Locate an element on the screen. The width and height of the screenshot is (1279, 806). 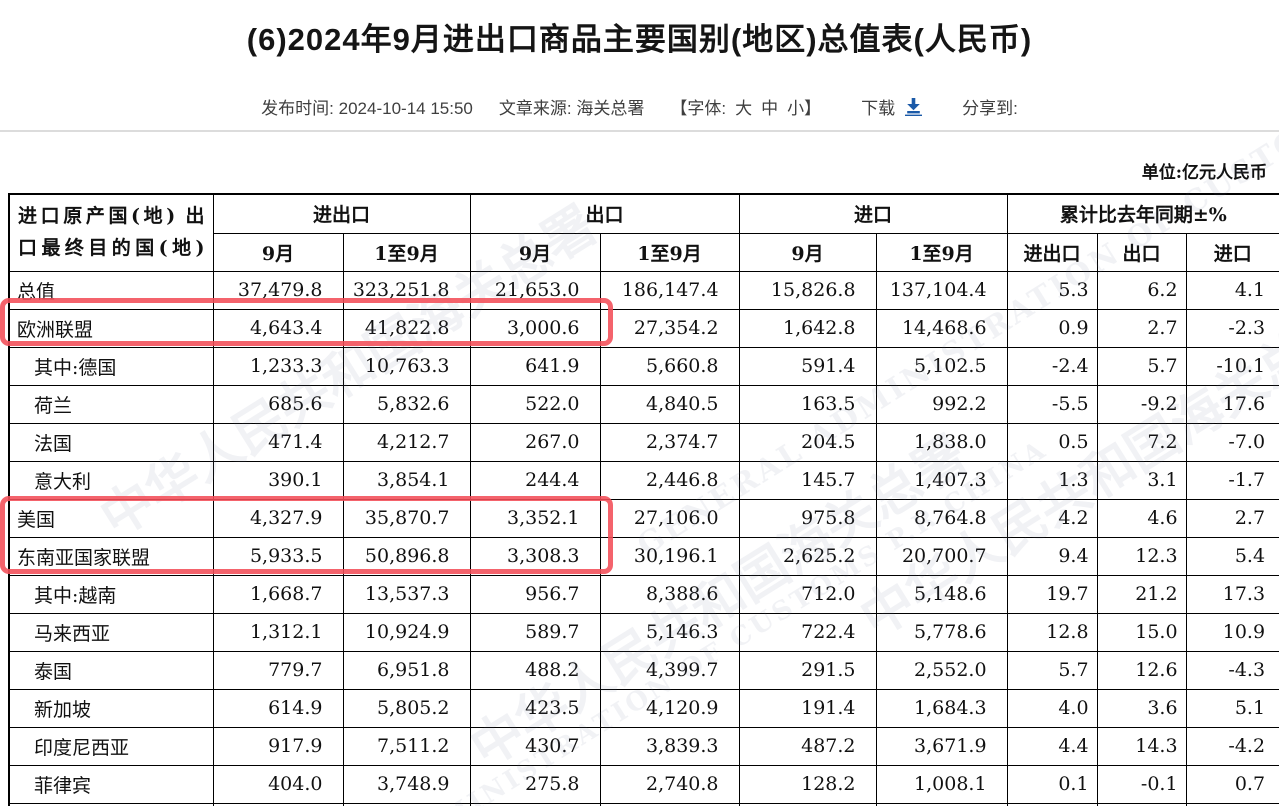
cell-value: 21,653.0 is located at coordinates (535, 290).